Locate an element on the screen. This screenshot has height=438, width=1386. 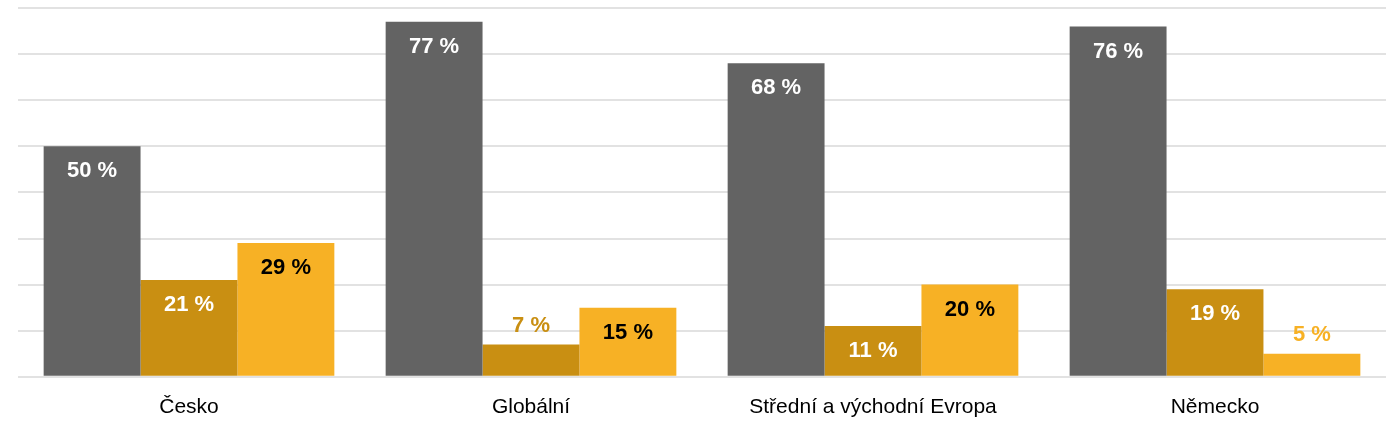
x-tick-label: Německo is located at coordinates (1215, 406).